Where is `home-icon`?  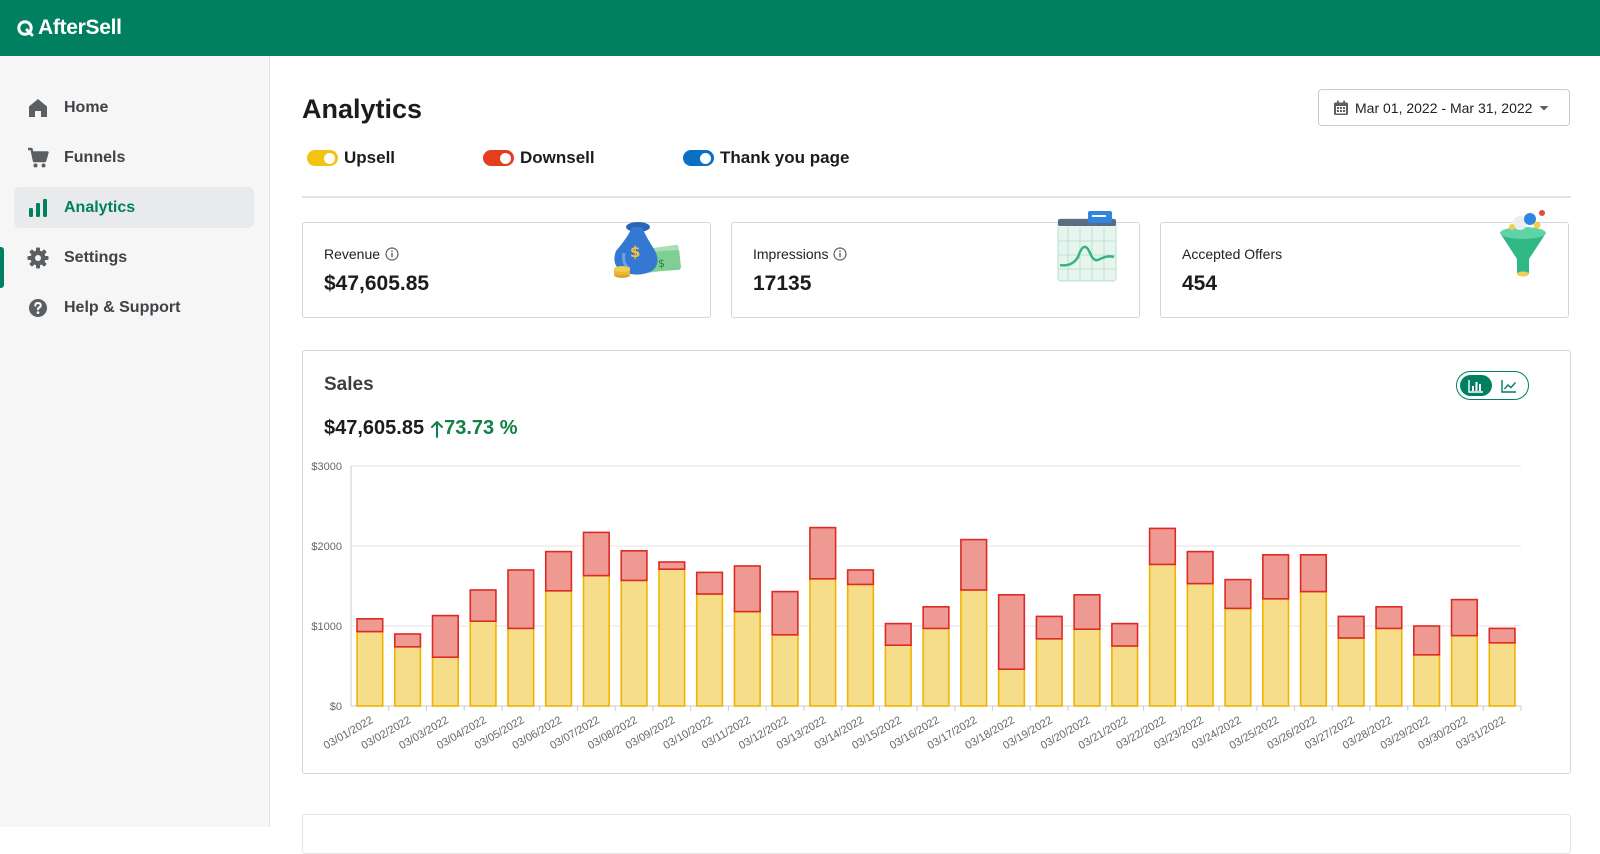 home-icon is located at coordinates (38, 108).